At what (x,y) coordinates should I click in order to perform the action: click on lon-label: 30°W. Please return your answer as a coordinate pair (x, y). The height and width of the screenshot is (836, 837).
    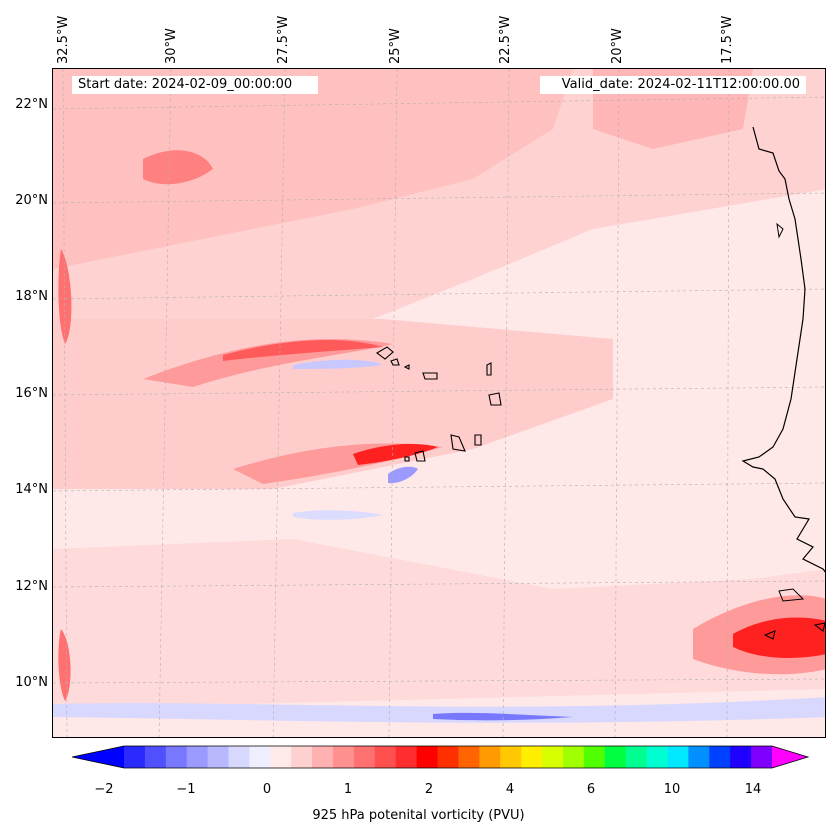
    Looking at the image, I should click on (171, 46).